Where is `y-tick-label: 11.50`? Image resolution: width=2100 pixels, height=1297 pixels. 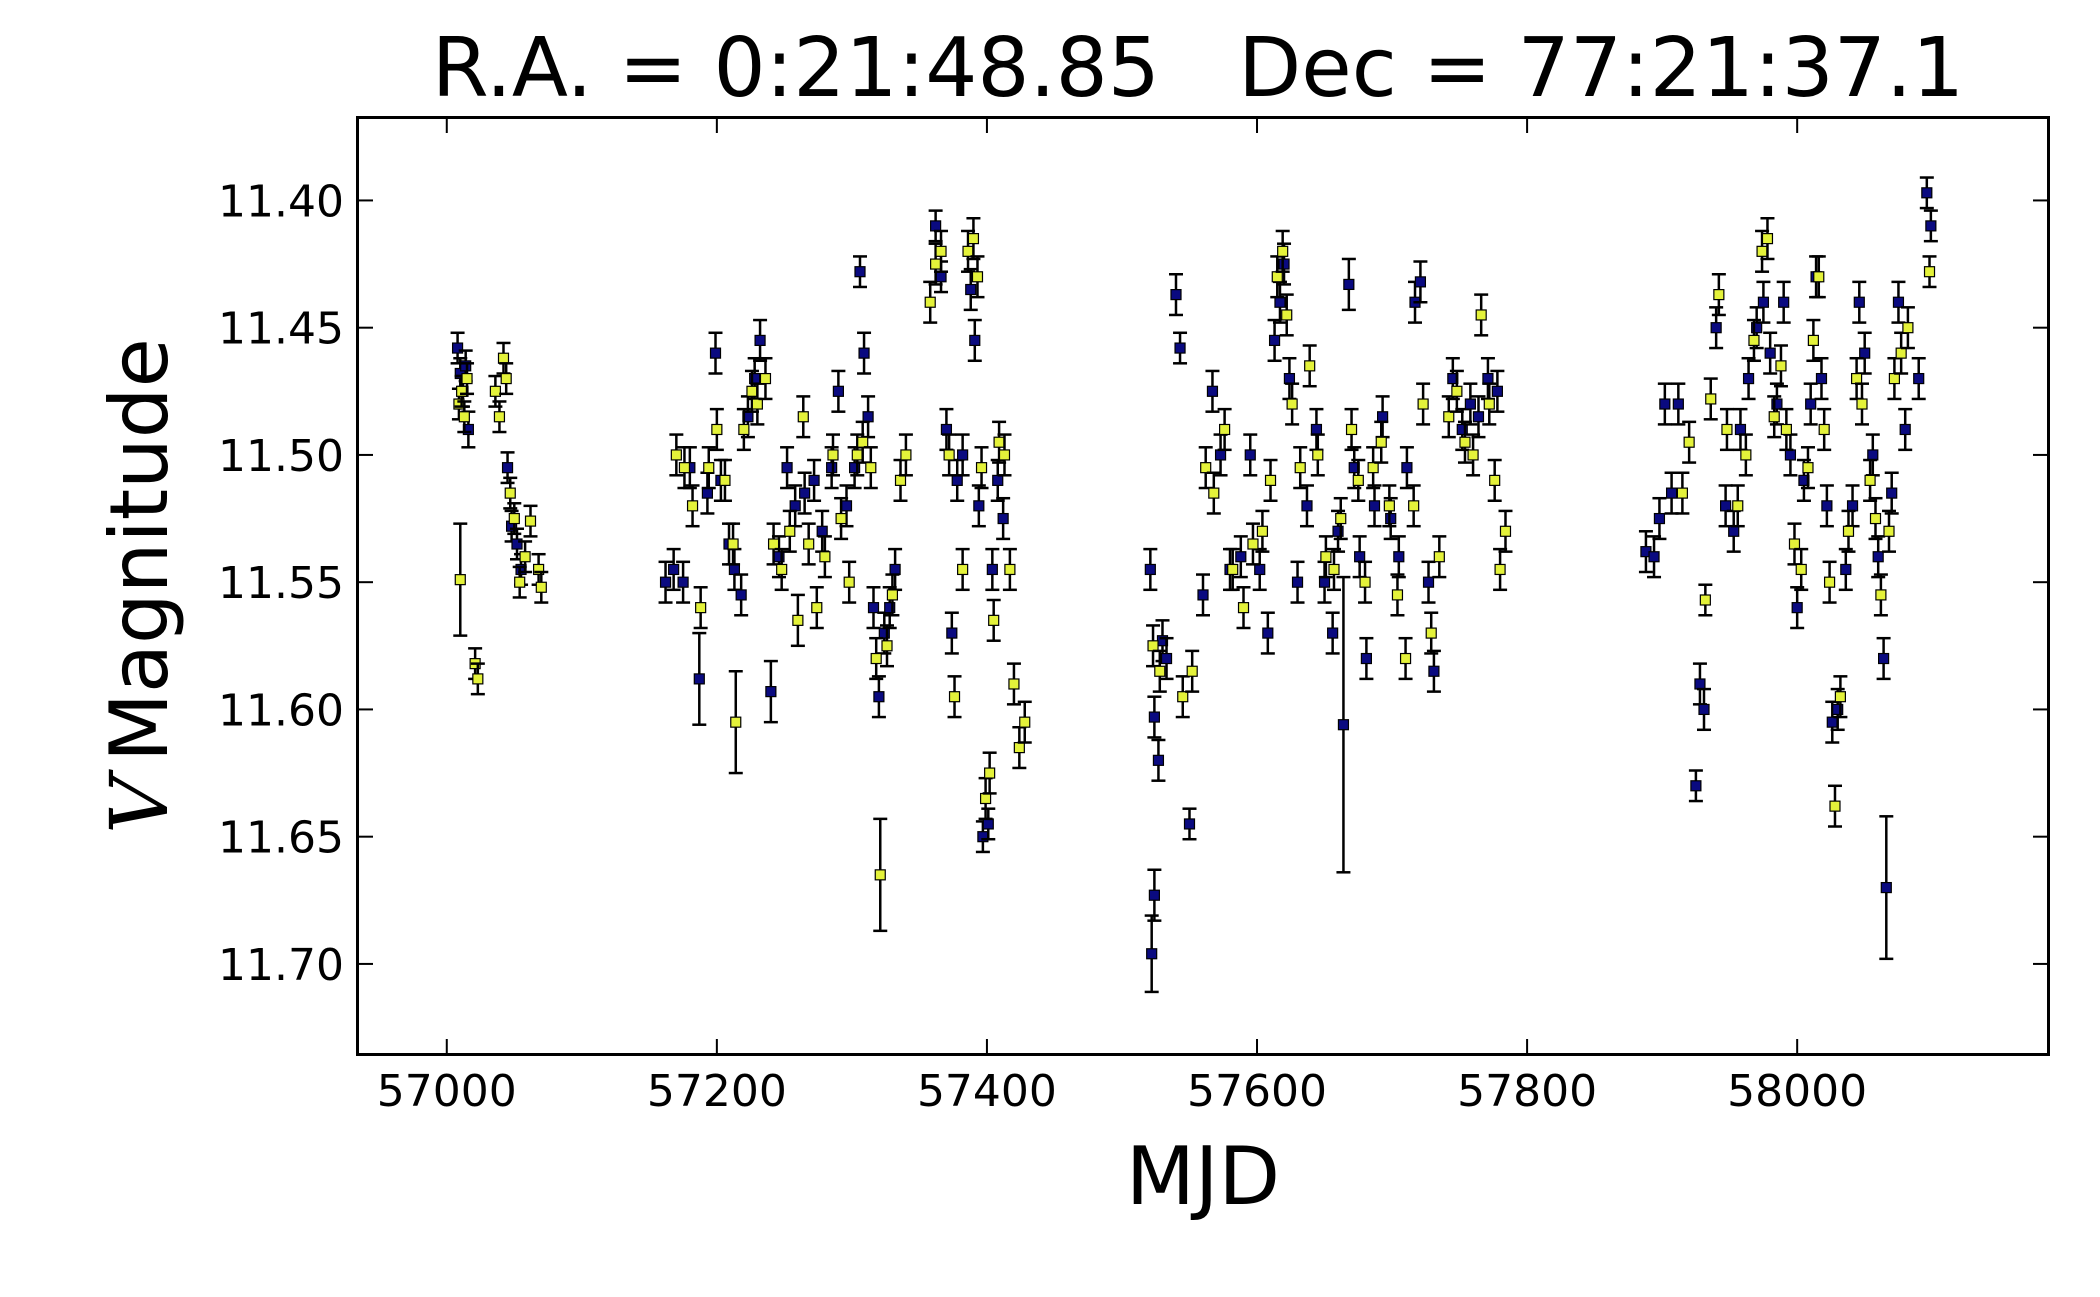 y-tick-label: 11.50 is located at coordinates (281, 456).